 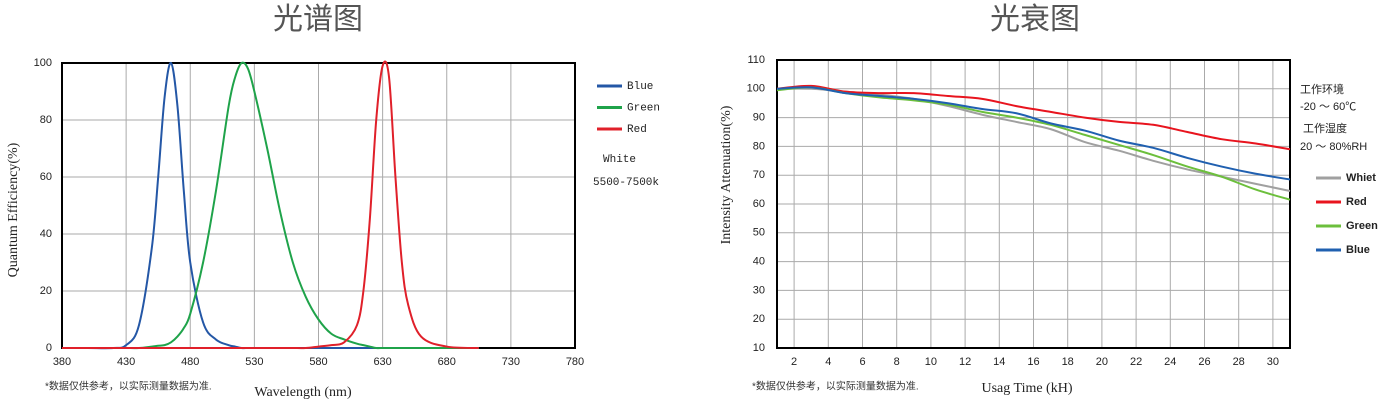 I want to click on x-tick-label: 24, so click(x=1170, y=362).